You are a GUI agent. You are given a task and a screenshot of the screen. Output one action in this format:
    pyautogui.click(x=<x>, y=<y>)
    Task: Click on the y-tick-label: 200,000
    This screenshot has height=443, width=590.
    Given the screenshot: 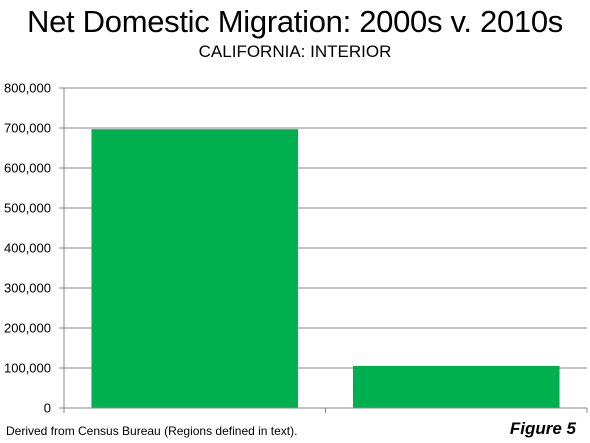 What is the action you would take?
    pyautogui.click(x=27, y=328)
    